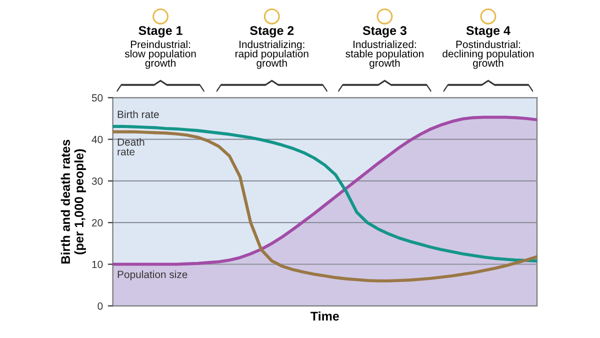 This screenshot has width=600, height=338. What do you see at coordinates (324, 316) in the screenshot?
I see `x-axis-title: Time` at bounding box center [324, 316].